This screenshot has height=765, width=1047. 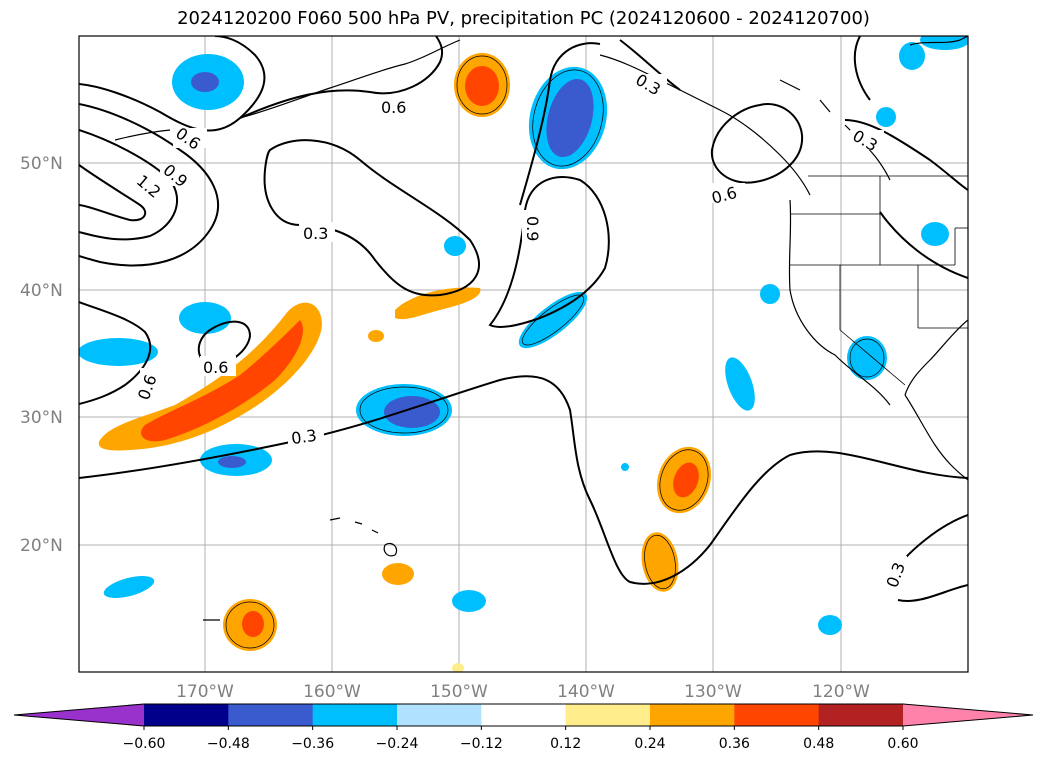 I want to click on colorbar-tick-label: 0.36, so click(x=734, y=744).